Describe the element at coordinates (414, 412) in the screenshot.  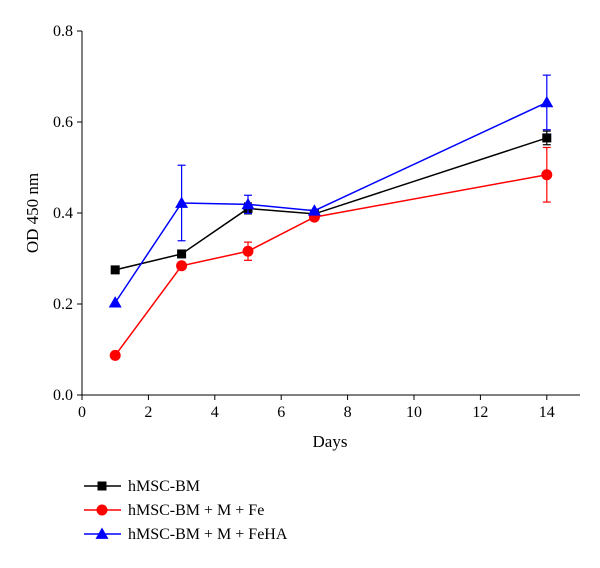
I see `x-tick-label: 10` at that location.